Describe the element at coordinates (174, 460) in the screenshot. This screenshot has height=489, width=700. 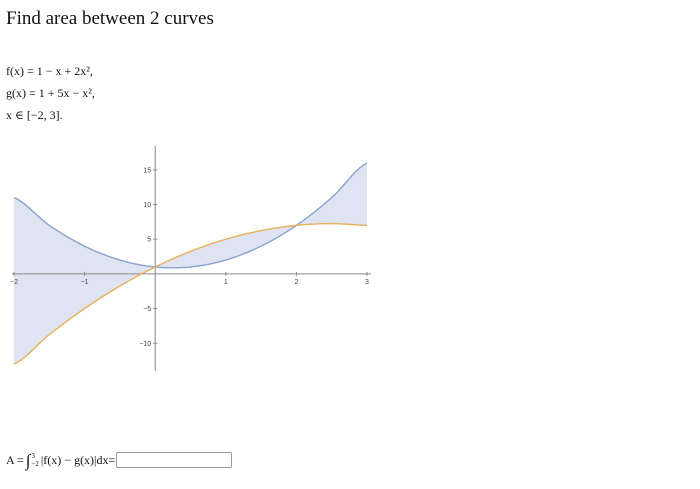
I see `answer-input` at that location.